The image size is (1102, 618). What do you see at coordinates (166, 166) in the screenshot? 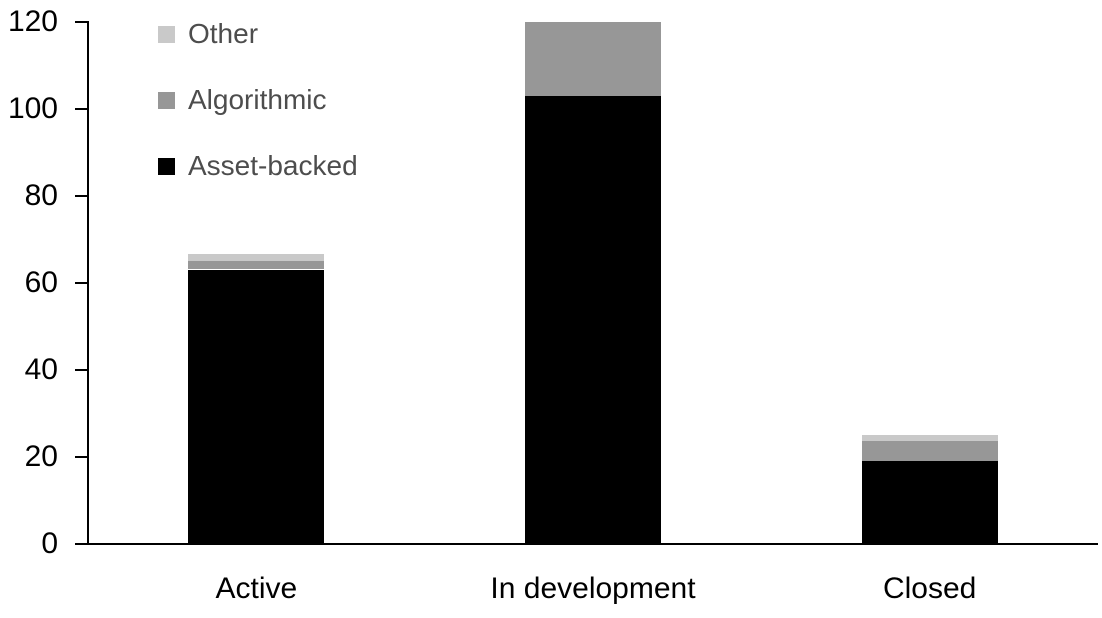
I see `legend-swatch-asset-backed` at bounding box center [166, 166].